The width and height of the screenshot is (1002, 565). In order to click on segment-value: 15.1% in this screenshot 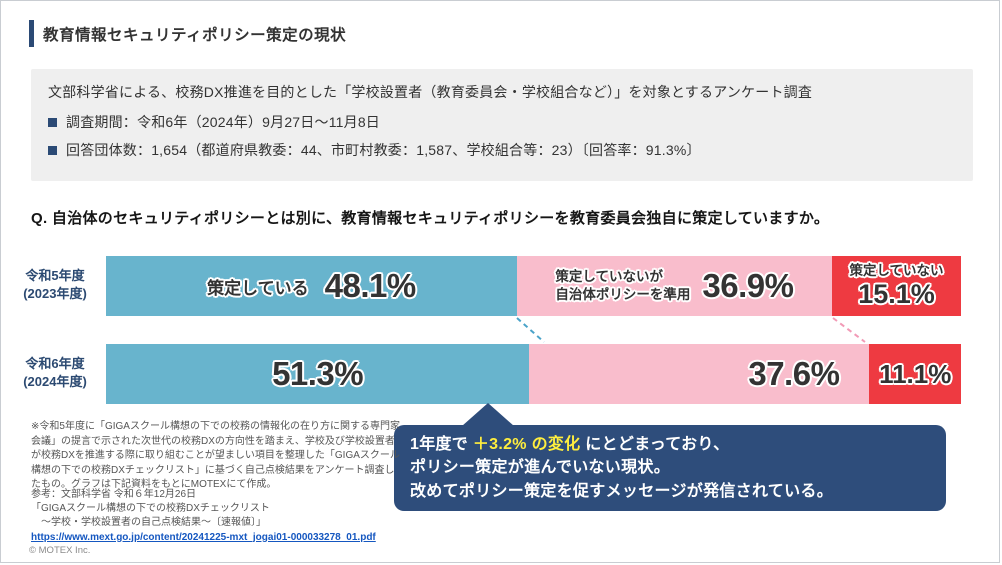, I will do `click(896, 294)`.